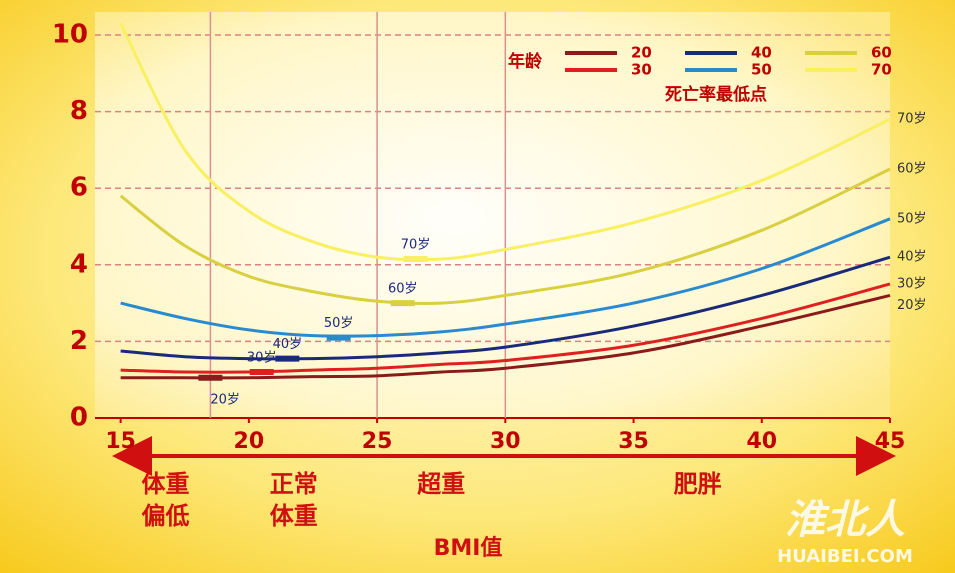  What do you see at coordinates (79, 341) in the screenshot?
I see `y-tick-label: 2` at bounding box center [79, 341].